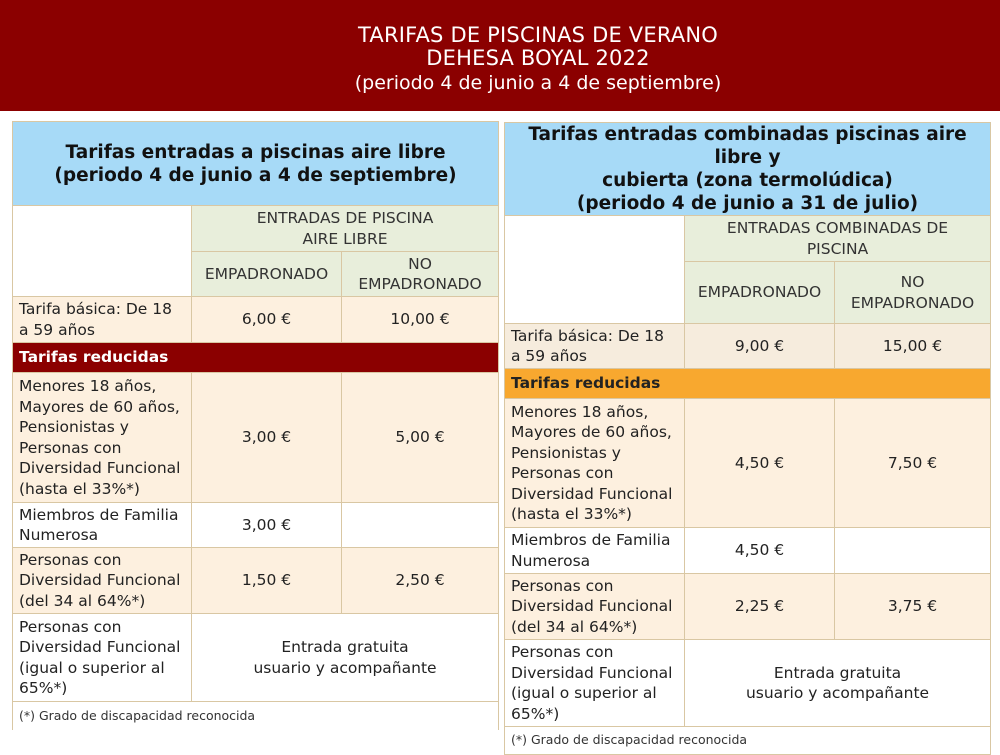 Image resolution: width=1000 pixels, height=755 pixels. What do you see at coordinates (266, 319) in the screenshot?
I see `price-empadronado: 6,00 €` at bounding box center [266, 319].